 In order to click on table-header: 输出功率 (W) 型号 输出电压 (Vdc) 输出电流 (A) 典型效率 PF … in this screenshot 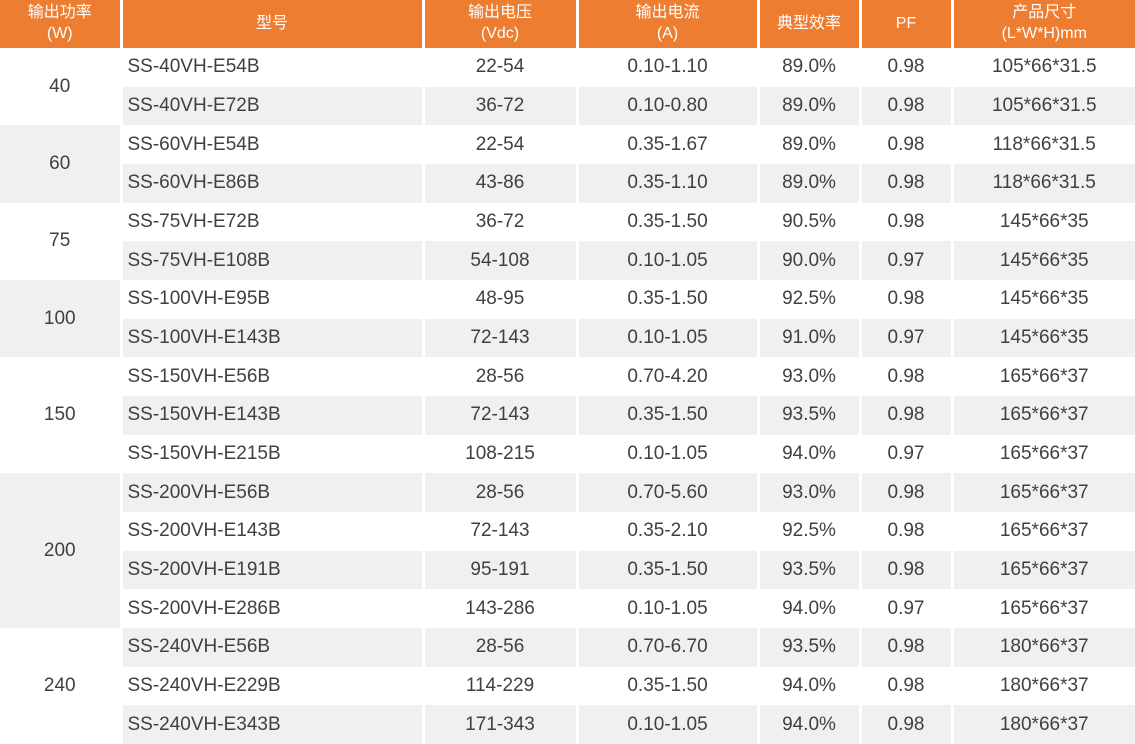, I will do `click(567, 24)`.